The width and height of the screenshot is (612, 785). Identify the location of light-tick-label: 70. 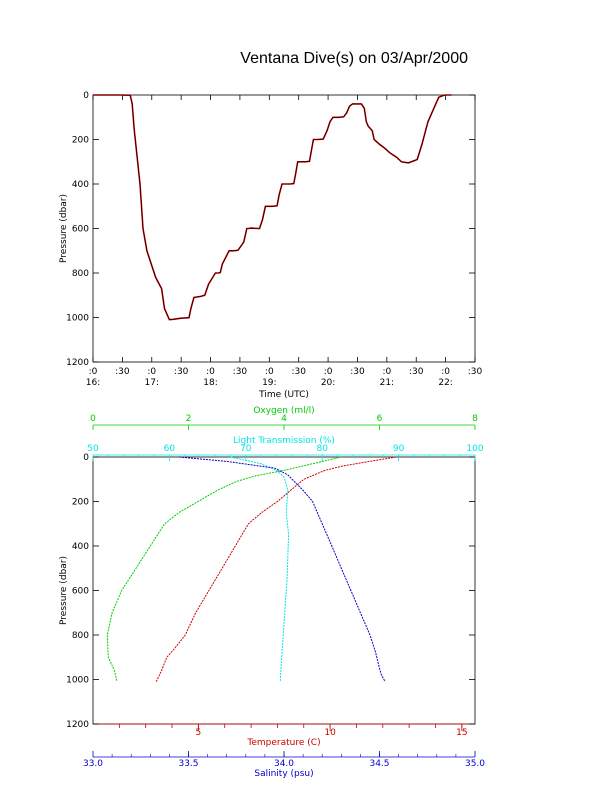
(246, 449).